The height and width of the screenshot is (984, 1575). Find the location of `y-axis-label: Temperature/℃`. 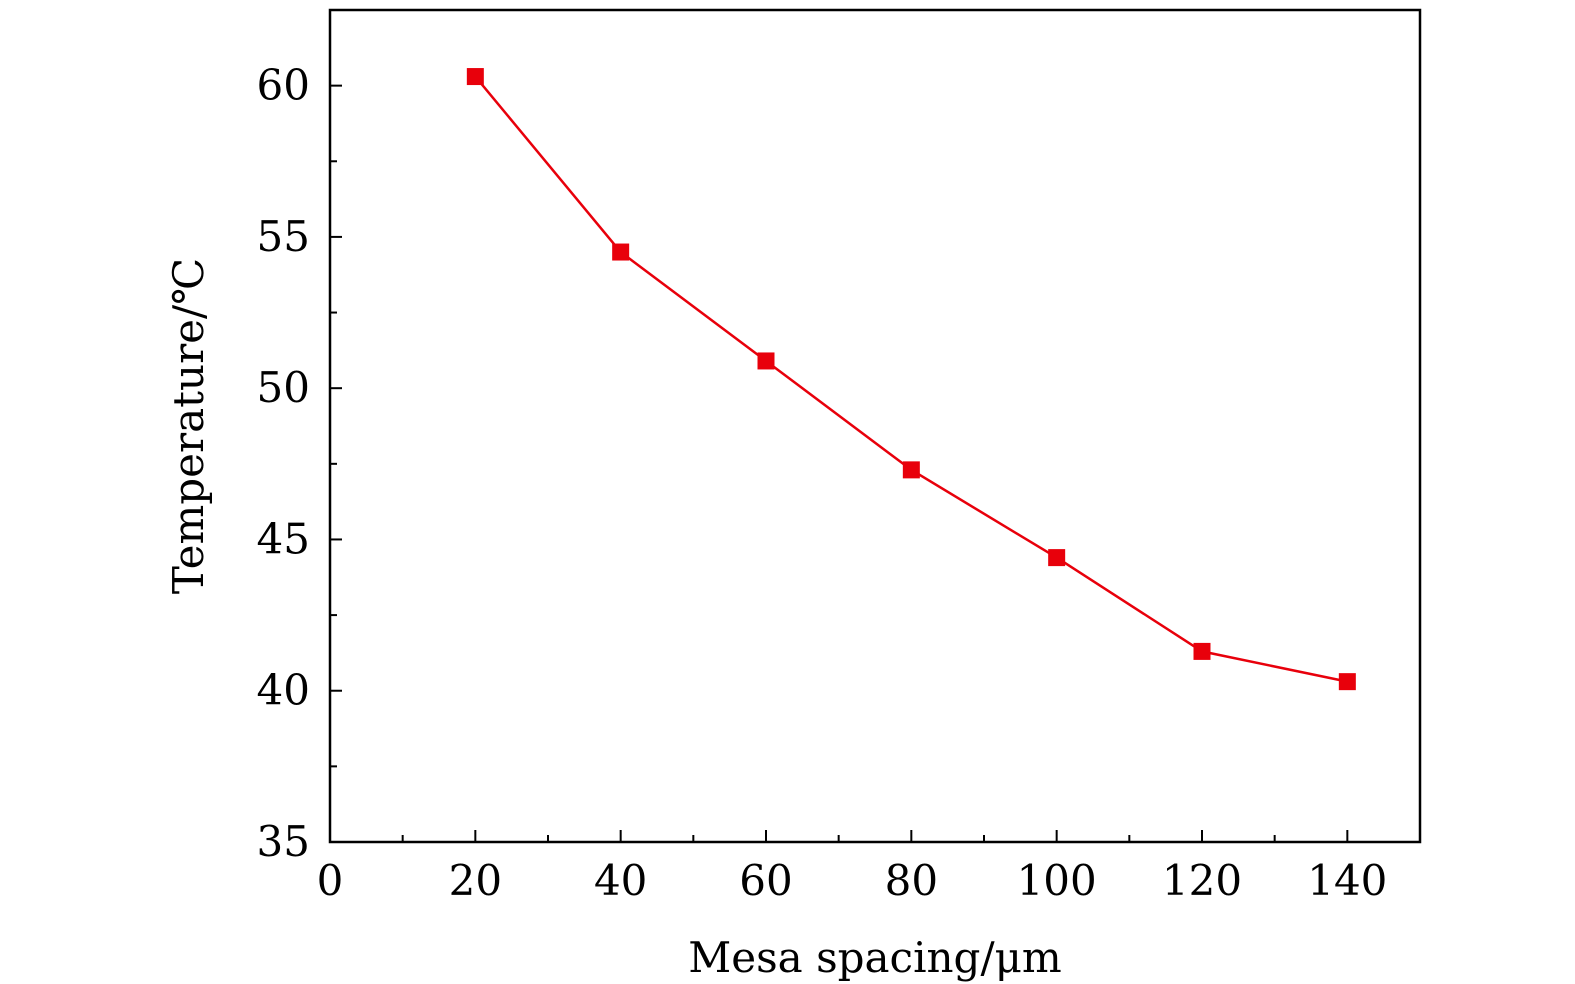

y-axis-label: Temperature/℃ is located at coordinates (188, 426).